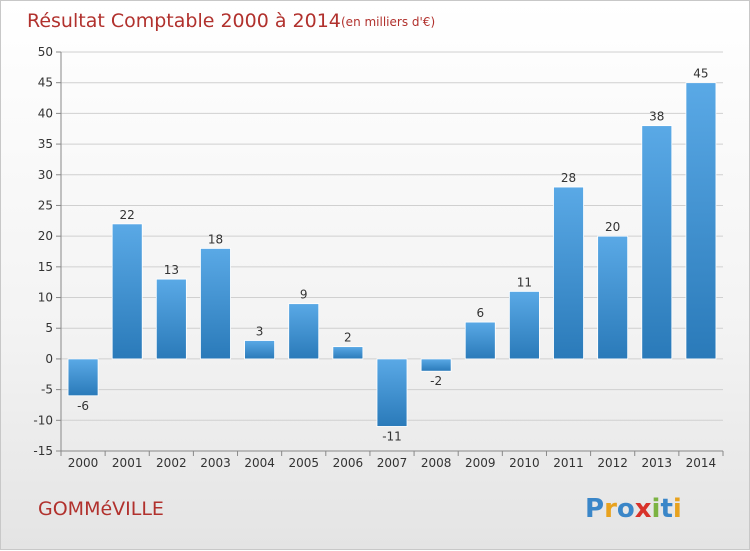 This screenshot has width=750, height=551. I want to click on chart-subtitle: (en milliers d'€), so click(388, 22).